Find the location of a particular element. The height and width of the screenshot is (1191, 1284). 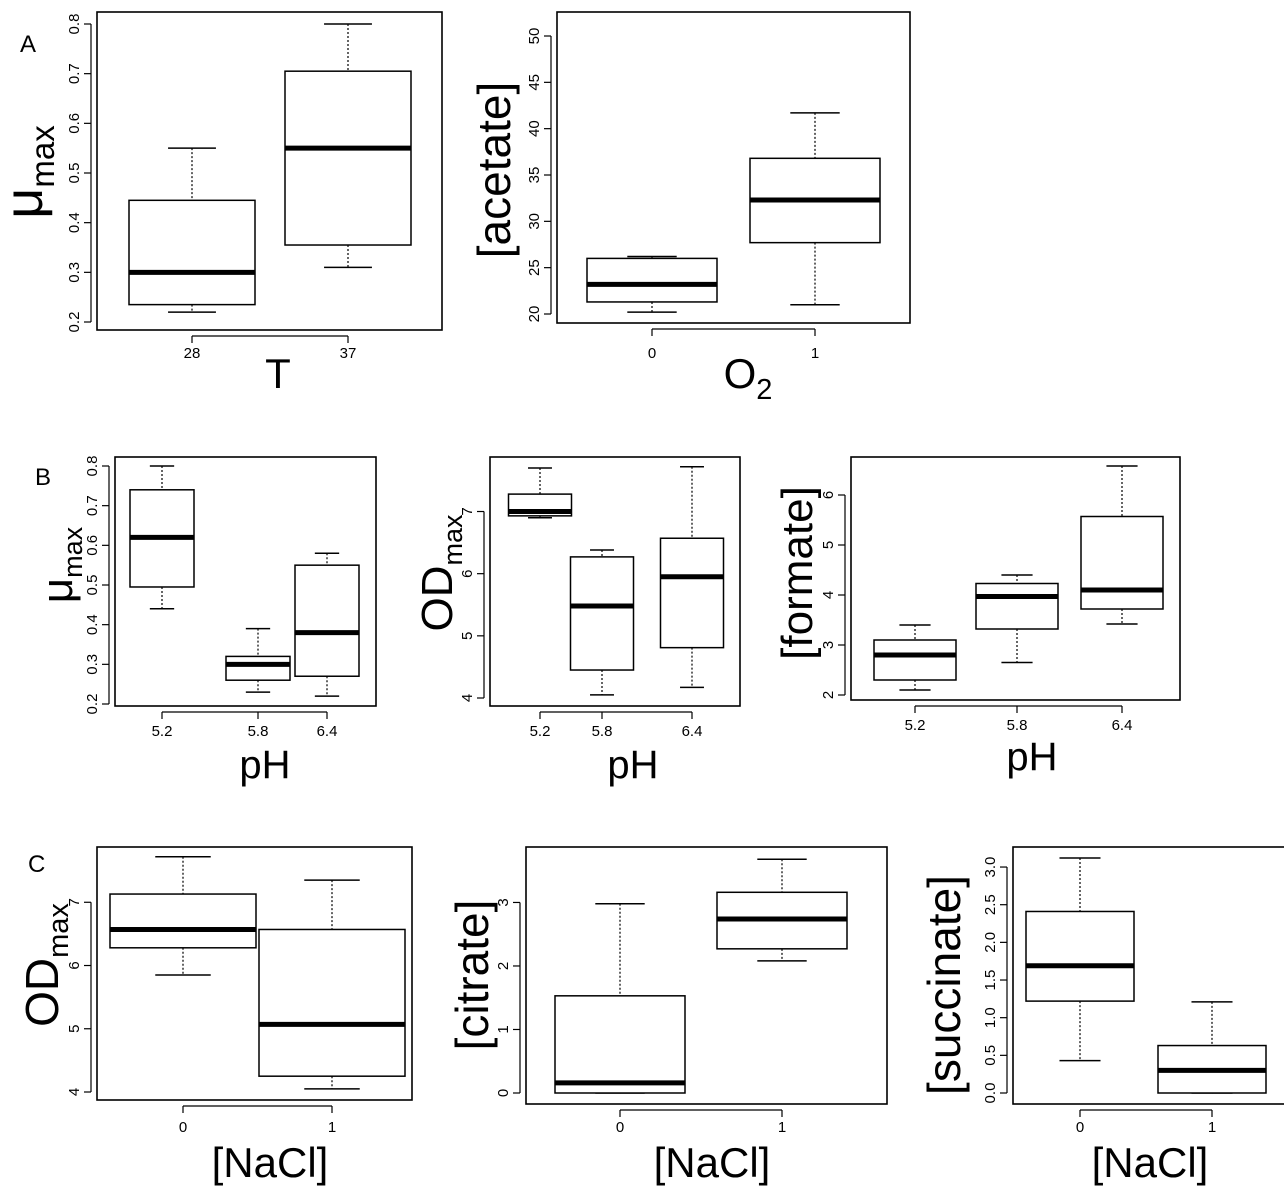

panel-letter-a: A is located at coordinates (28, 44).